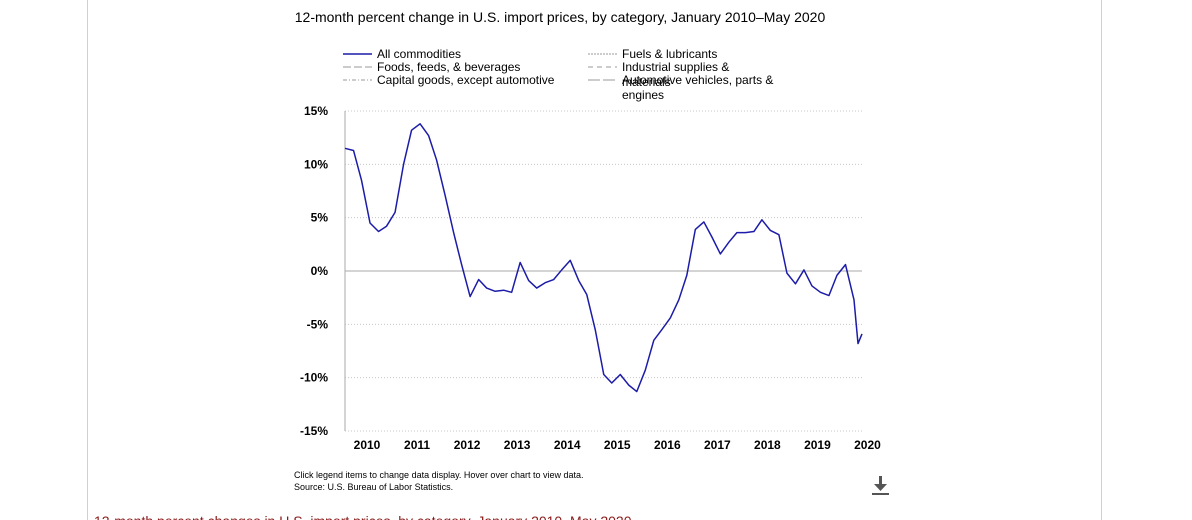 The image size is (1192, 520). Describe the element at coordinates (646, 82) in the screenshot. I see `legend-label-line: materials` at that location.